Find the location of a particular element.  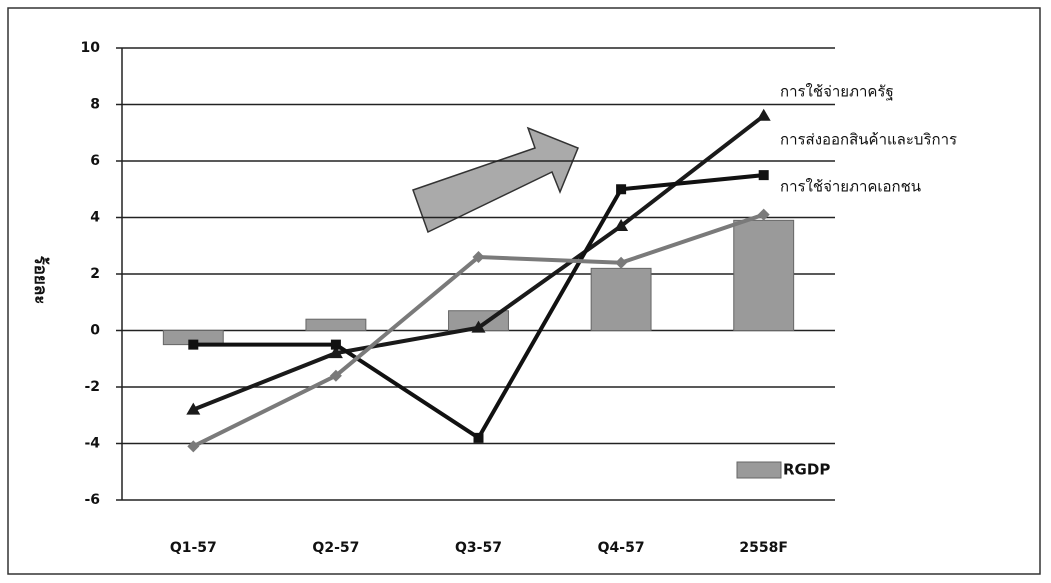

legend-label: RGDP is located at coordinates (806, 470).